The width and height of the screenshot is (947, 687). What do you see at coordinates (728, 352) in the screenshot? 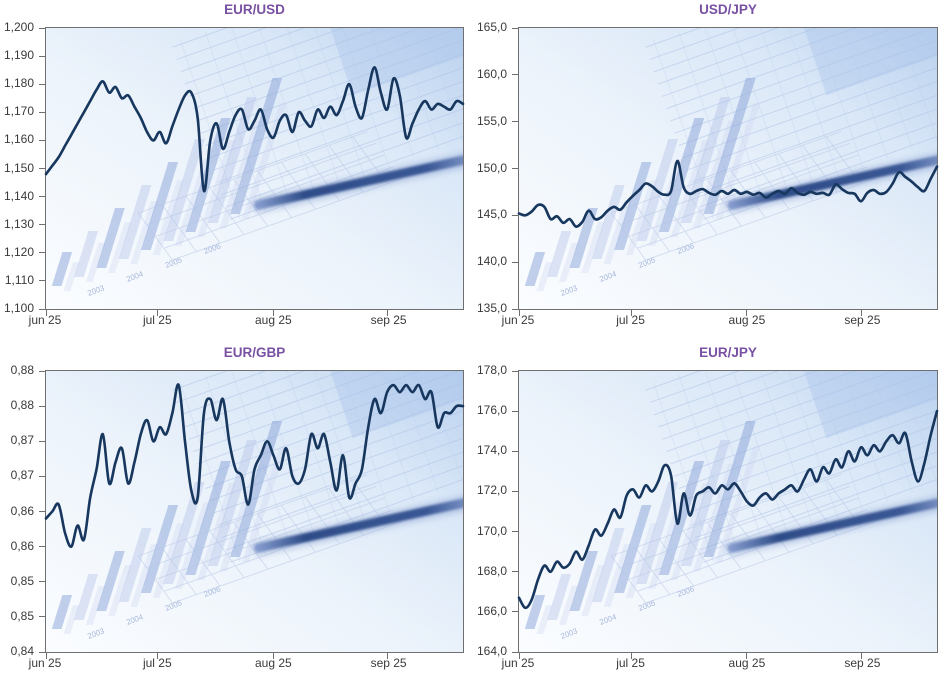
I see `chart-title-eur-jpy: EUR/JPY` at bounding box center [728, 352].